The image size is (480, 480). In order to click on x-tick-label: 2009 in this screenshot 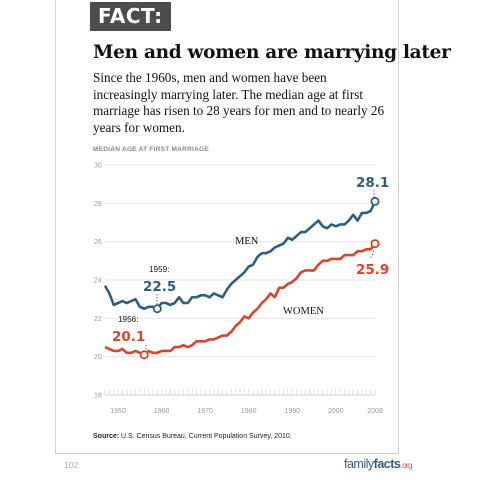, I will do `click(375, 411)`.